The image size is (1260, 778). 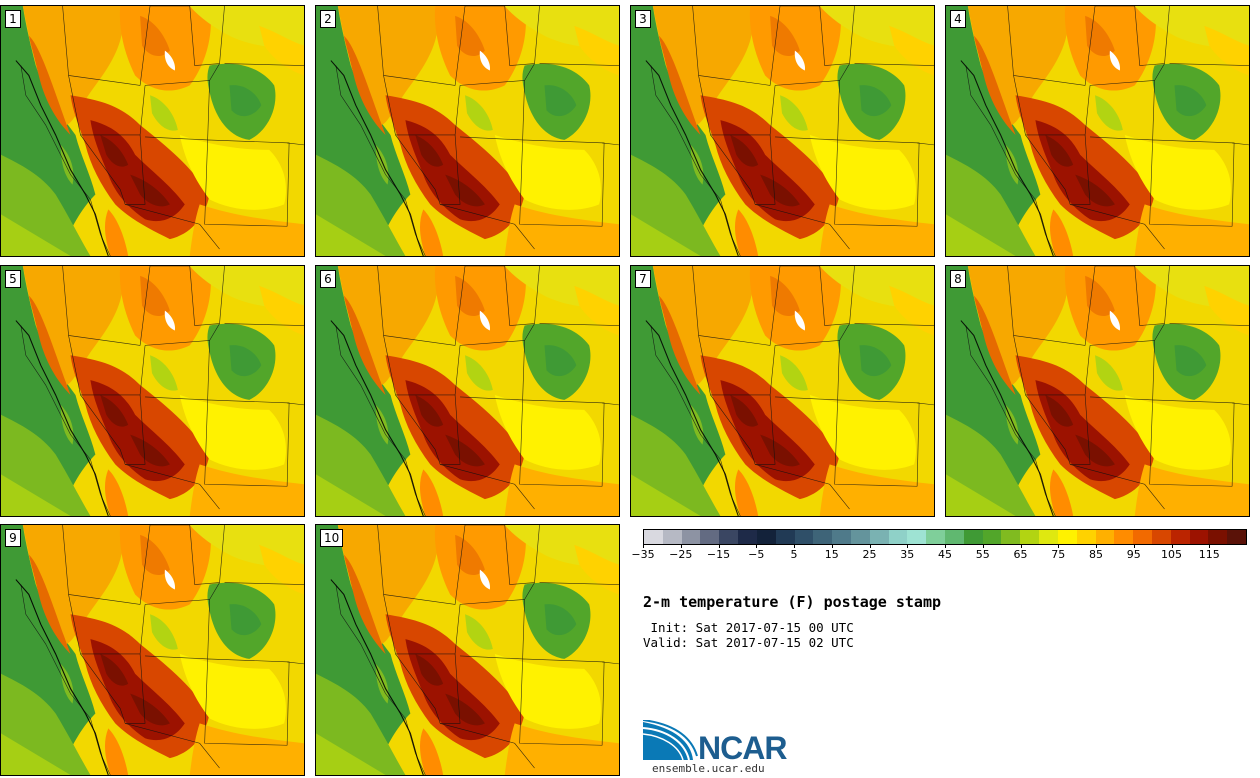 What do you see at coordinates (782, 131) in the screenshot?
I see `map-panel: 3` at bounding box center [782, 131].